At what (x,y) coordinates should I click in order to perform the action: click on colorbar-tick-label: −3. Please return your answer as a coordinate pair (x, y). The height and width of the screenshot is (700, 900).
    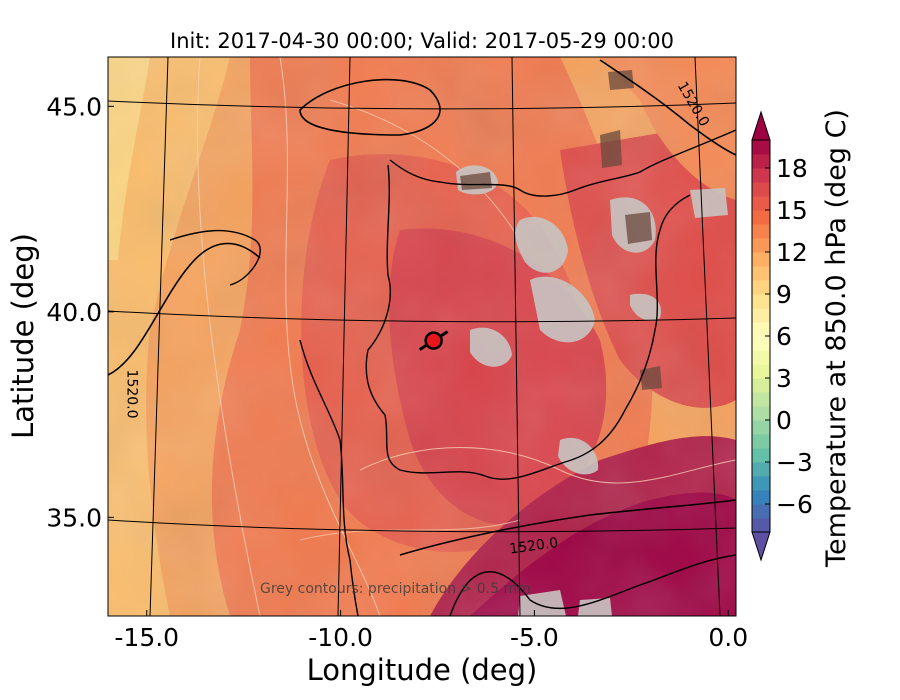
    Looking at the image, I should click on (794, 462).